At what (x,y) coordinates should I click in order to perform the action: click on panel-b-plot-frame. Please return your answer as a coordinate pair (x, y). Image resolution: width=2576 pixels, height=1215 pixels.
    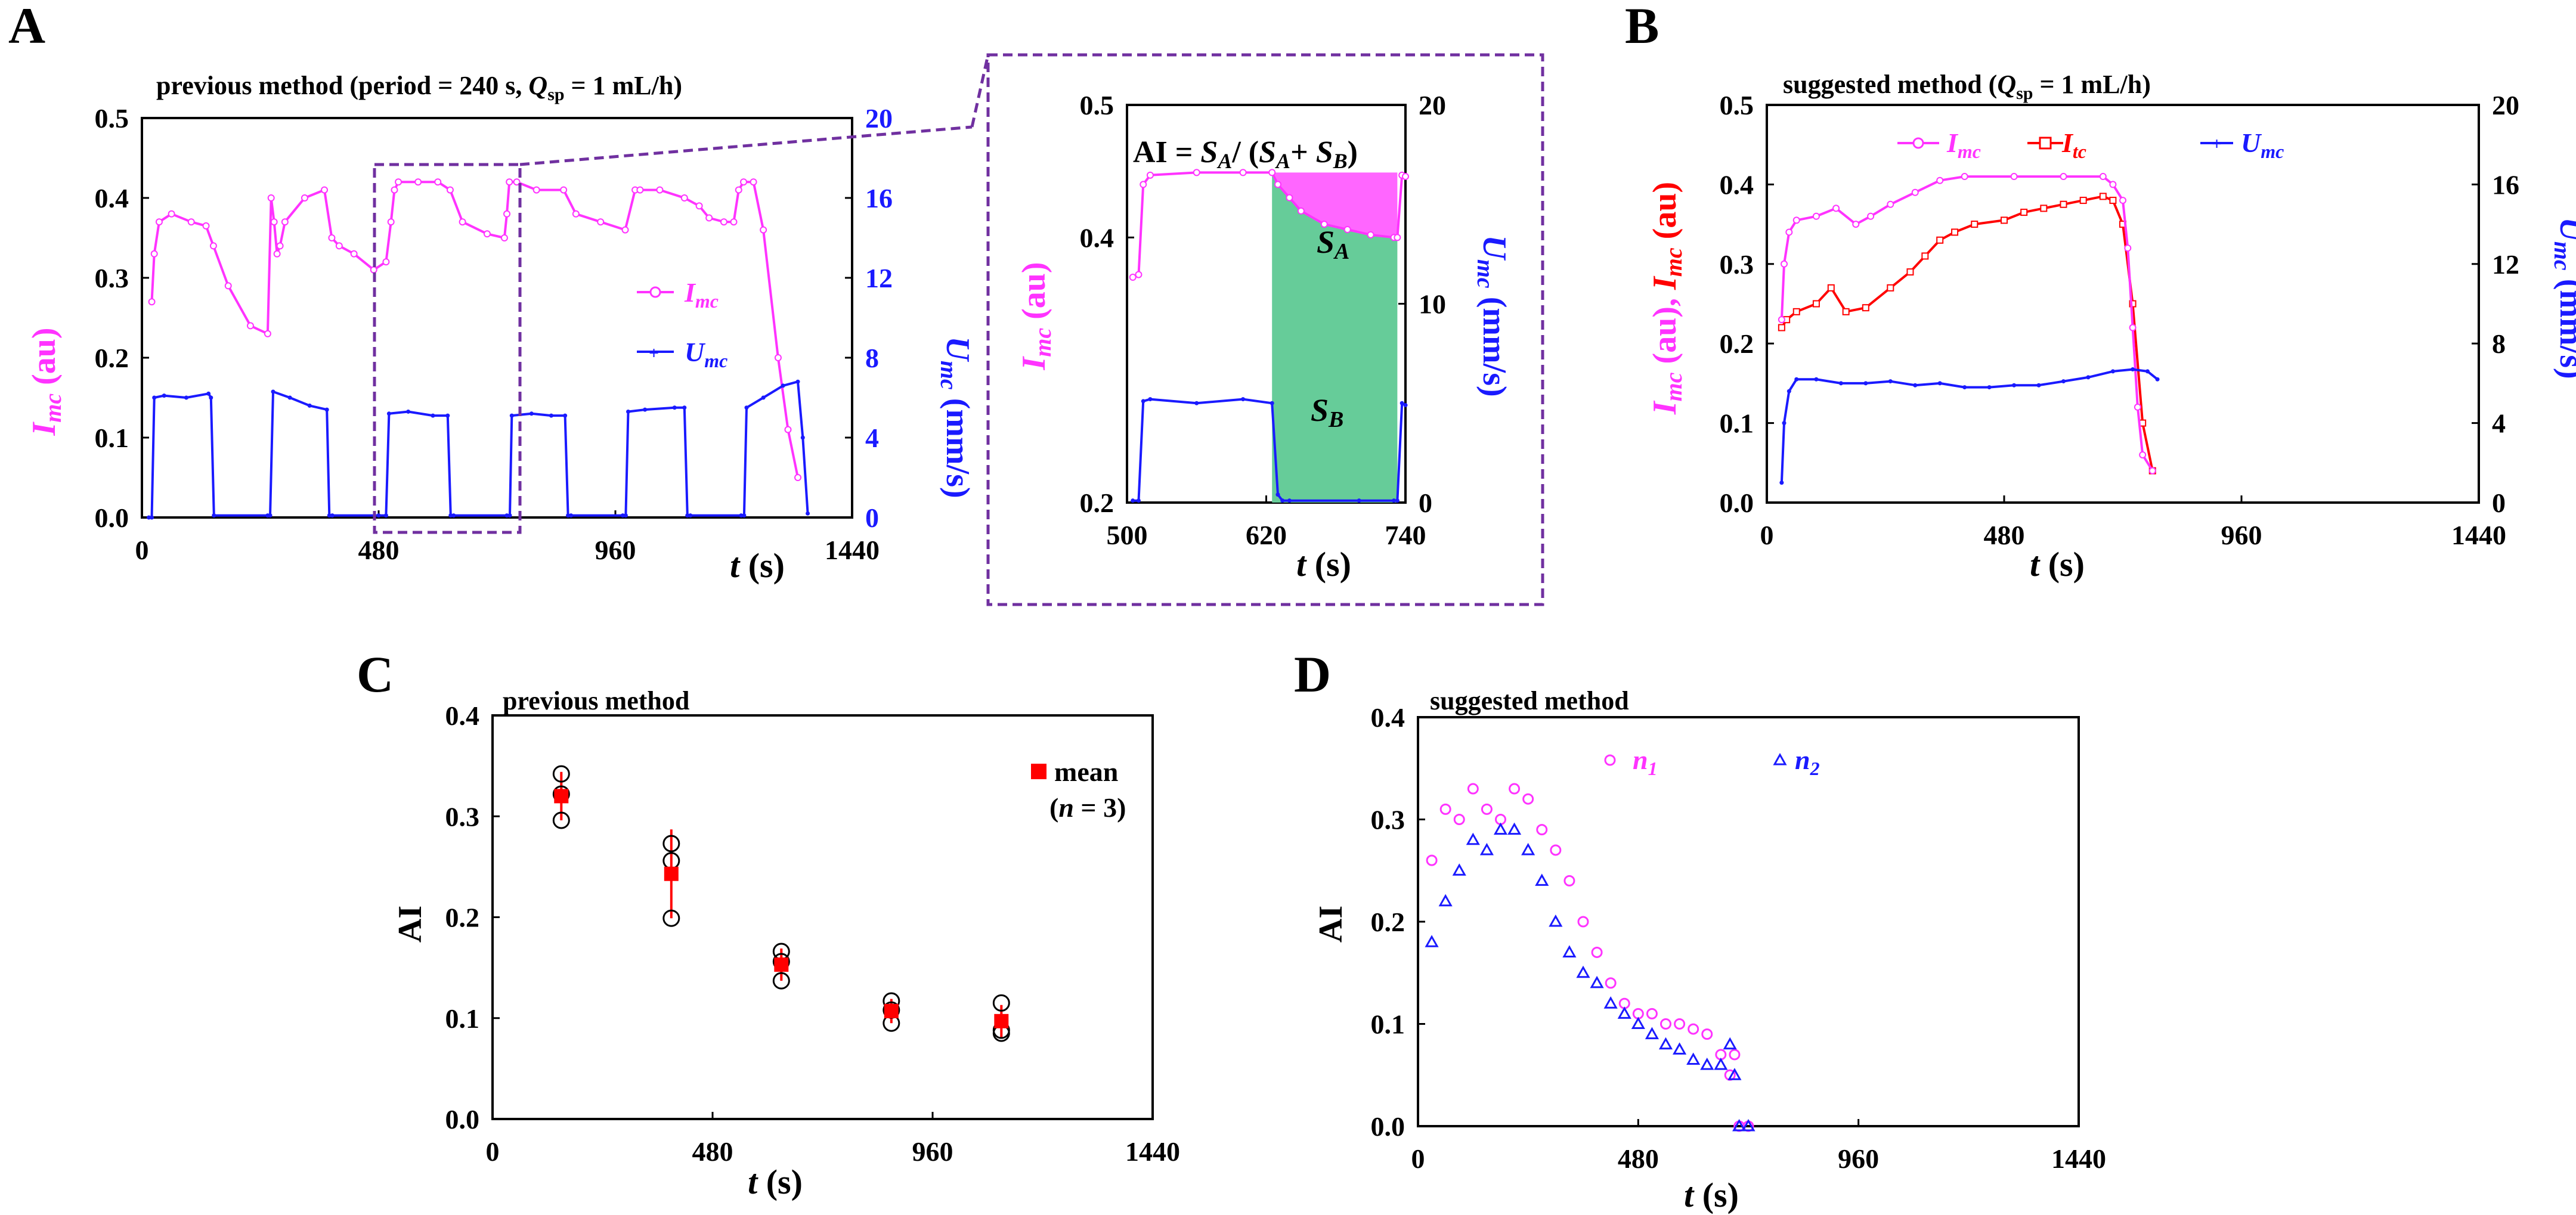
    Looking at the image, I should click on (2123, 304).